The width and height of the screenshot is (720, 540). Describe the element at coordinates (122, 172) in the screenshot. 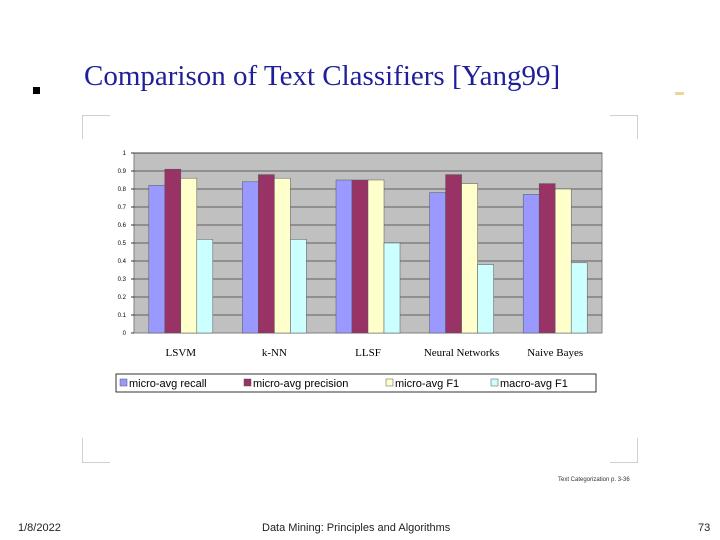

I see `y-tick-label: 0.9` at that location.